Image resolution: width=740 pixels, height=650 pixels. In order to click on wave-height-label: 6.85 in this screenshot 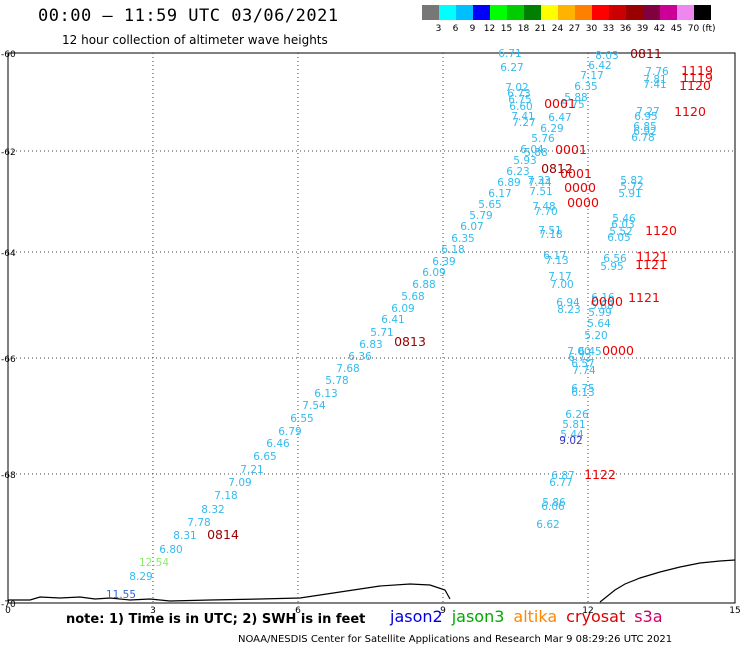, I will do `click(644, 127)`.